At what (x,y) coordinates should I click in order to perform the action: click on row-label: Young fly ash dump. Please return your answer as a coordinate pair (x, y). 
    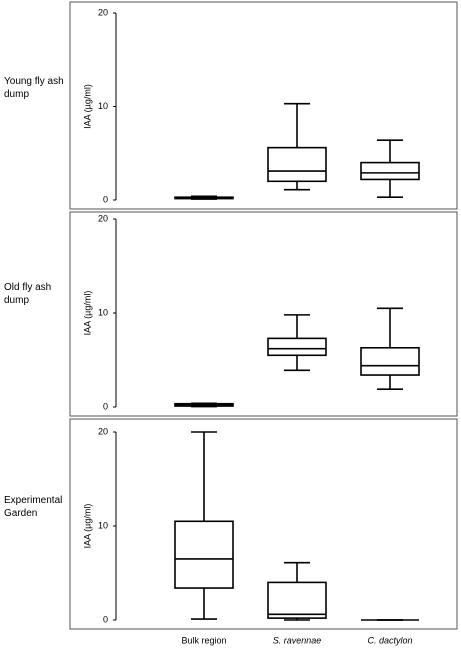
    Looking at the image, I should click on (34, 87).